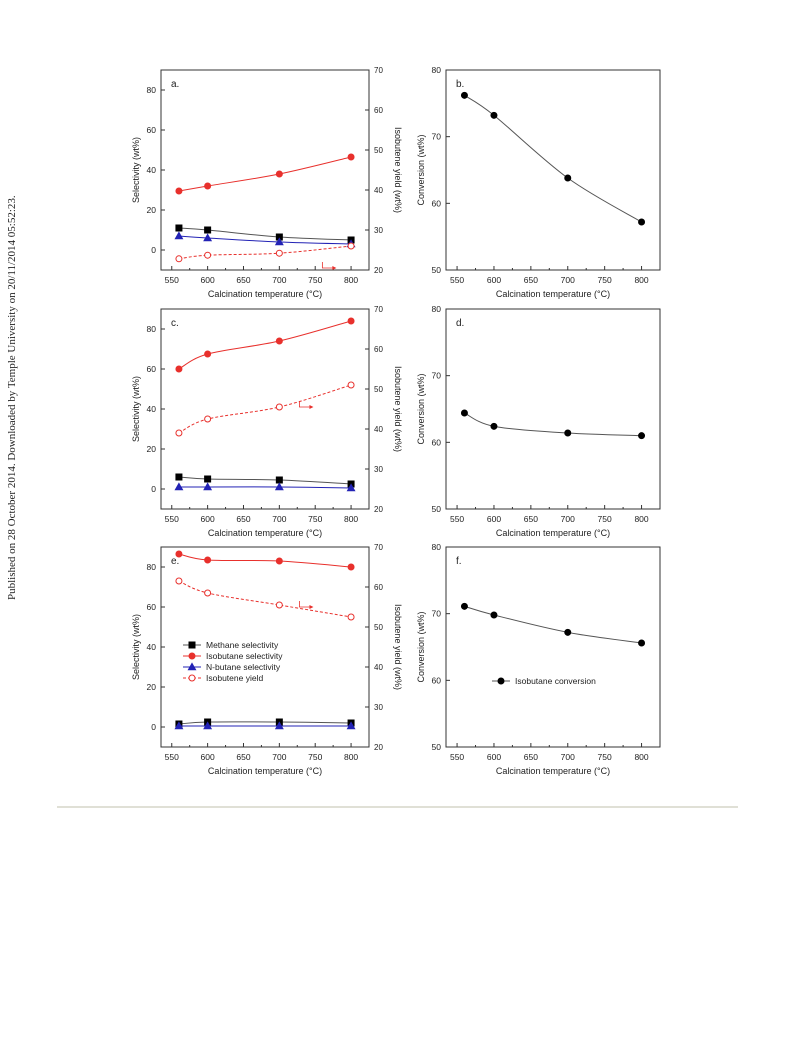  What do you see at coordinates (152, 210) in the screenshot?
I see `y-tick-label: 20` at bounding box center [152, 210].